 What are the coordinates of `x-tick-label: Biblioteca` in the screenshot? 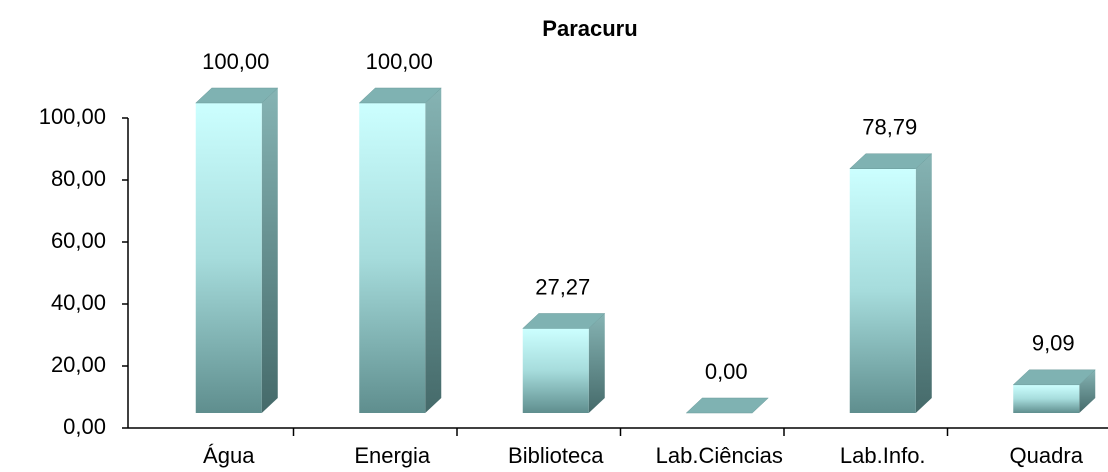 It's located at (556, 455).